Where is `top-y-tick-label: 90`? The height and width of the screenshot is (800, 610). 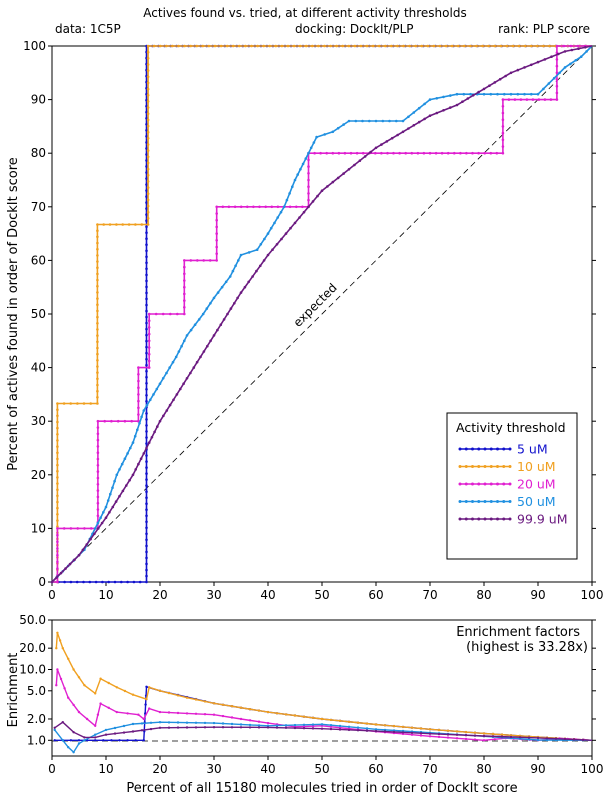
top-y-tick-label: 90 is located at coordinates (38, 100).